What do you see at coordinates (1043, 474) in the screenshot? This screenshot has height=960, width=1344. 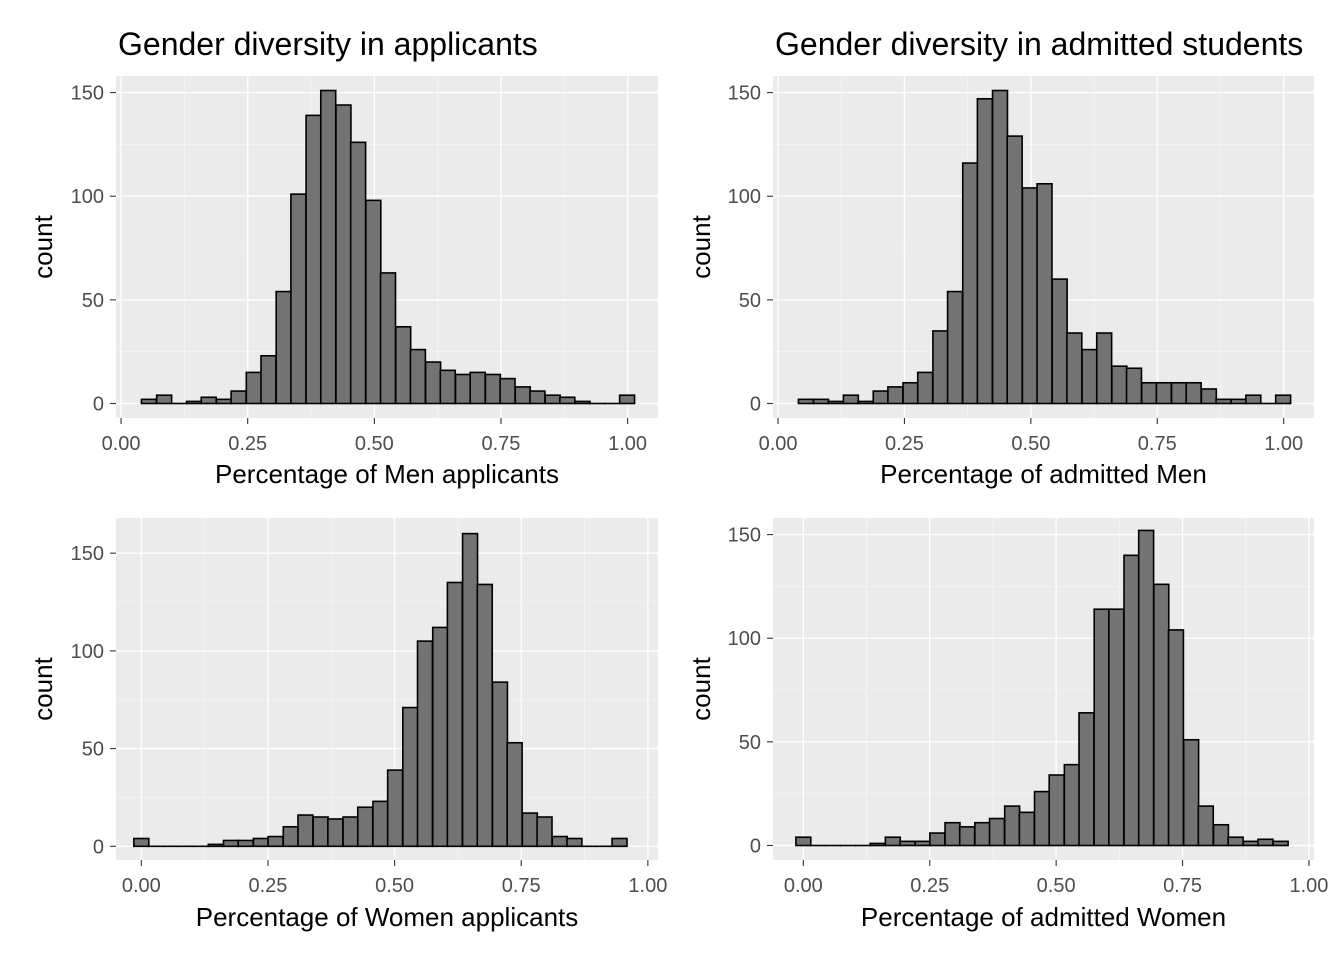 I see `x-axis-title: Percentage of admitted Men` at bounding box center [1043, 474].